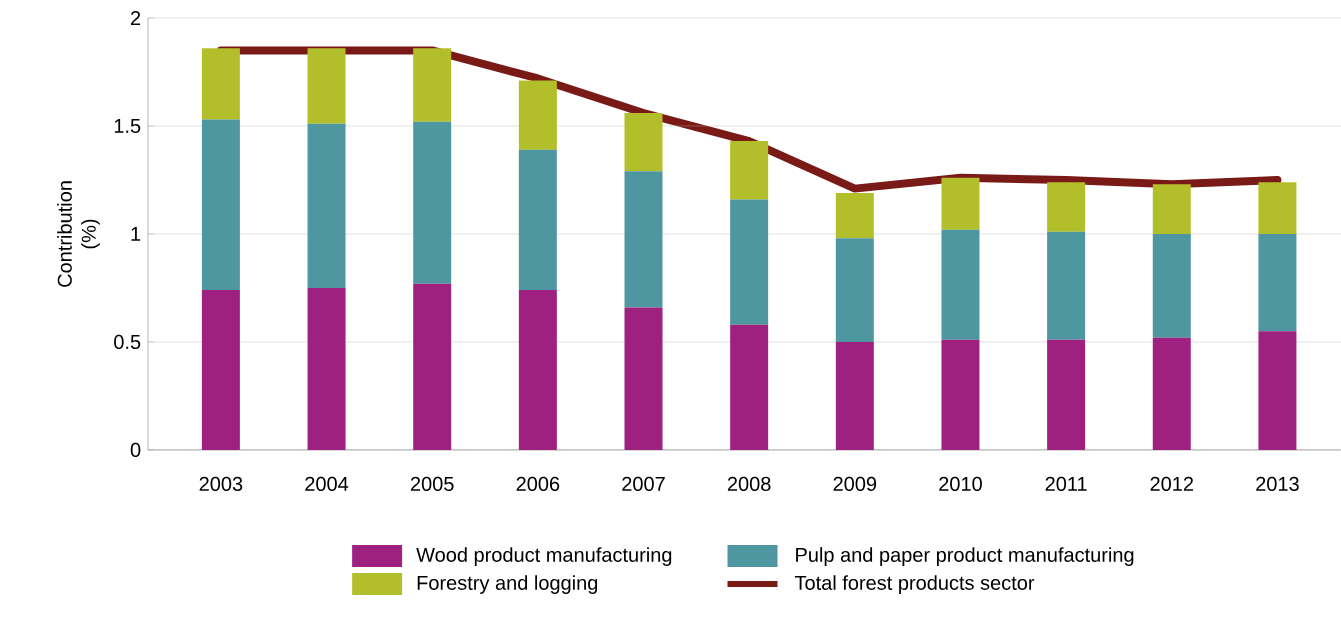  Describe the element at coordinates (855, 484) in the screenshot. I see `x-tick-label: 2009` at that location.